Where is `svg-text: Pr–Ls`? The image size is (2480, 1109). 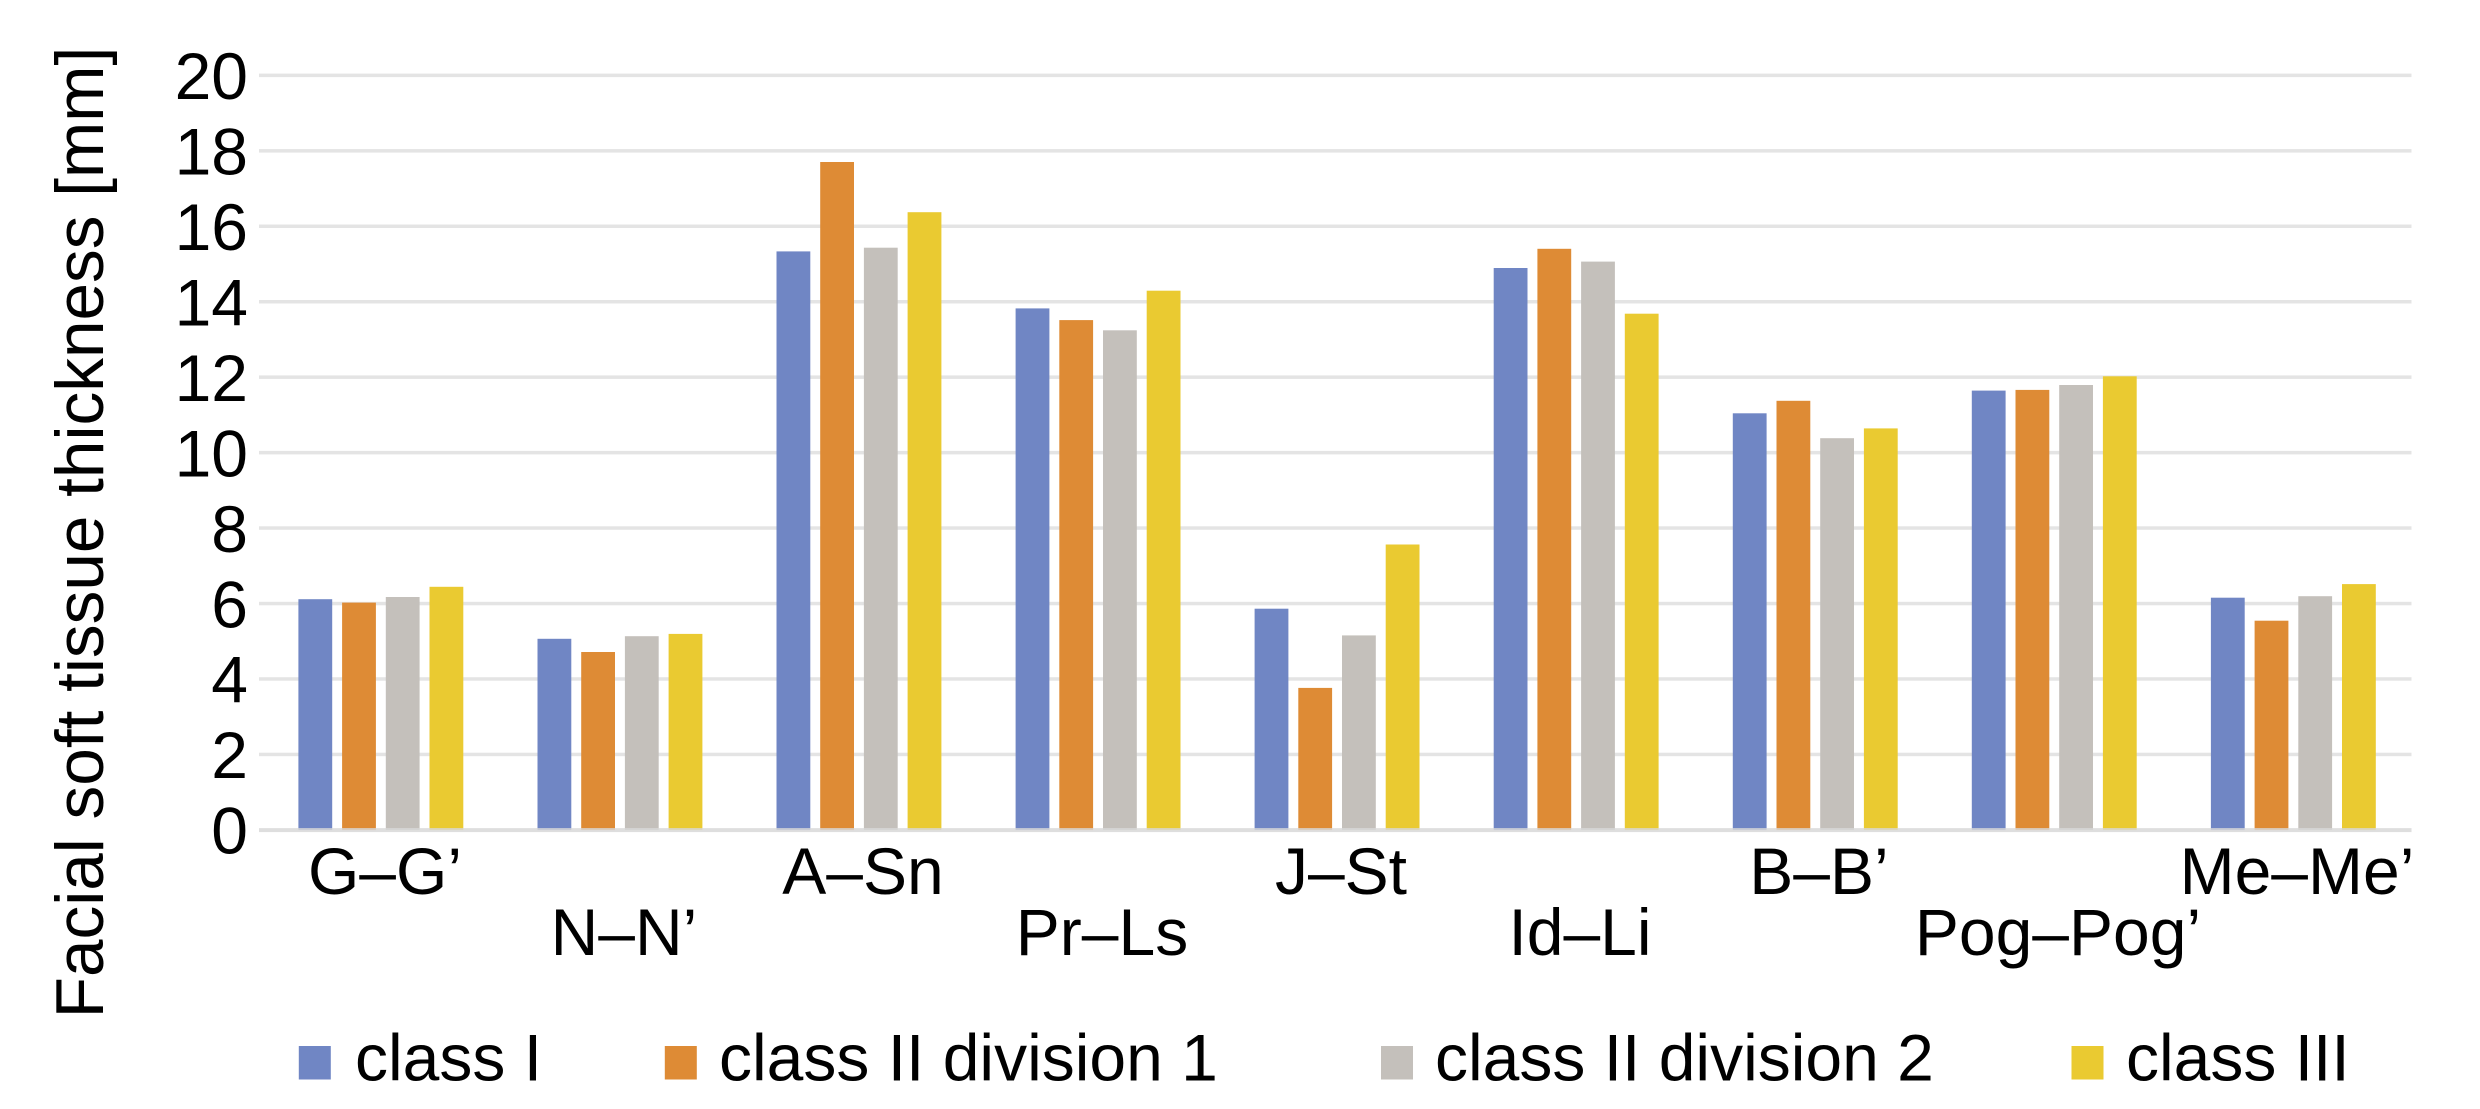
svg-text: Pr–Ls is located at coordinates (1102, 932).